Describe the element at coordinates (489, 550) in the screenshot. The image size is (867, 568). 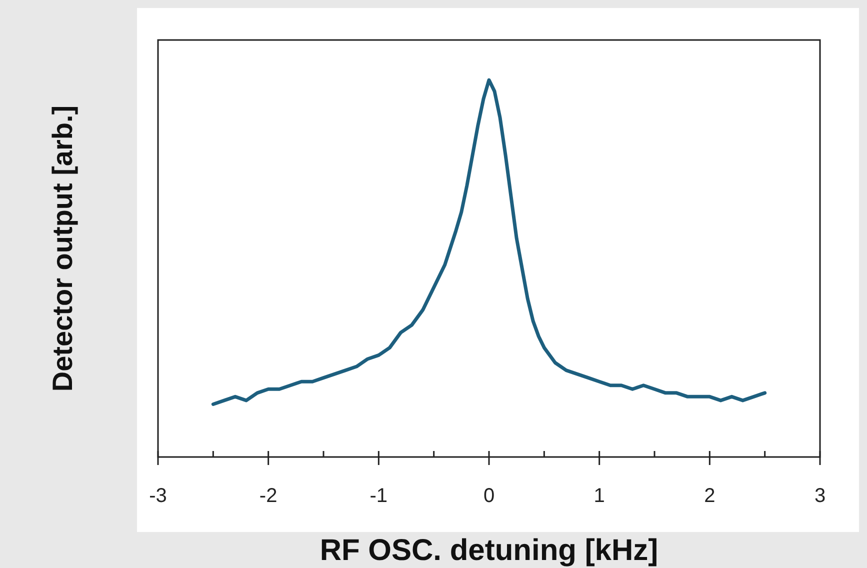
I see `x-axis-title: RF OSC. detuning [kHz]` at that location.